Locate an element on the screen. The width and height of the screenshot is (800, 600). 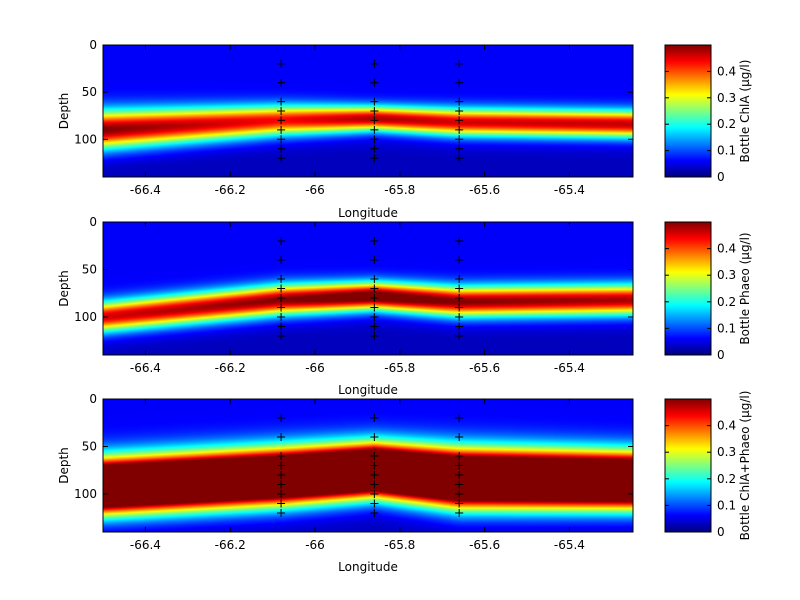
colorbar-label: Bottle ChlA+Phaeo (μg/l) is located at coordinates (745, 466).